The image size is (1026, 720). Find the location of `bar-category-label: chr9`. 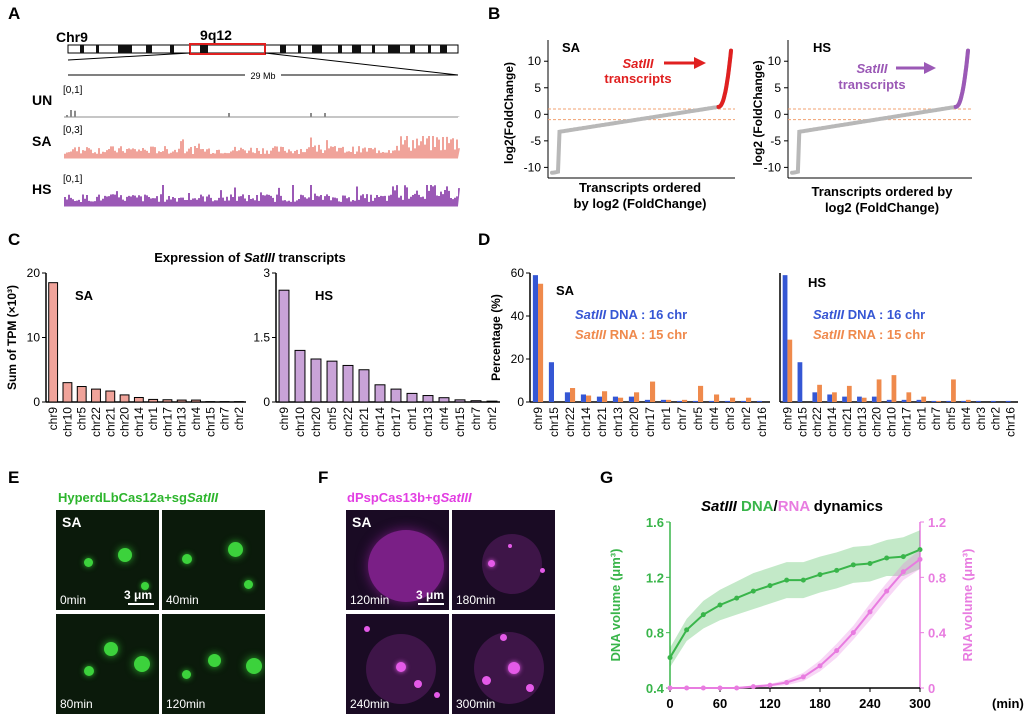

bar-category-label: chr9 is located at coordinates (53, 419).